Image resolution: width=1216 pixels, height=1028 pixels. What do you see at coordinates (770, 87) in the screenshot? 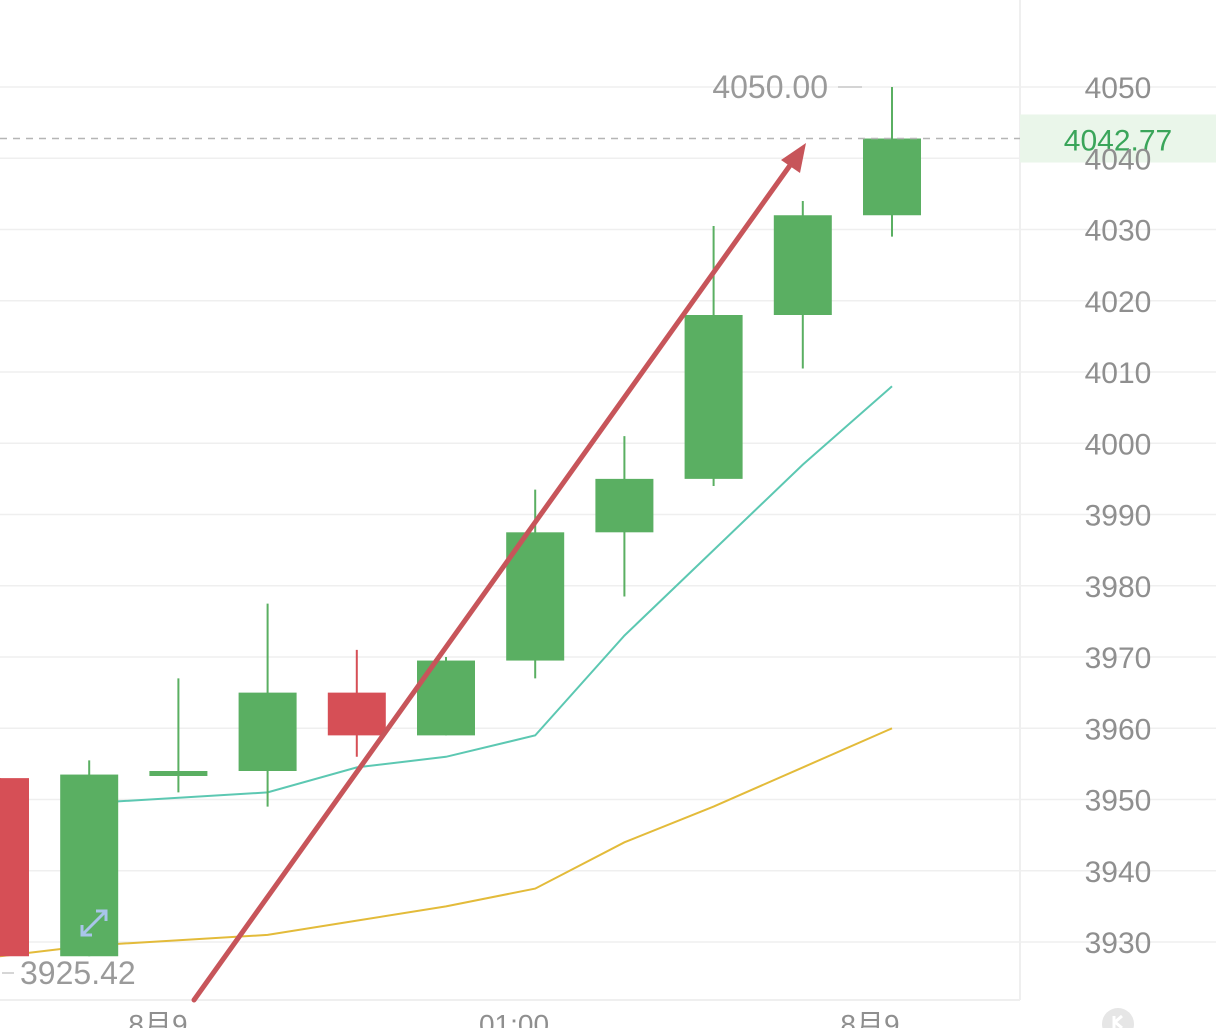
I see `high-price-label: 4050.00` at bounding box center [770, 87].